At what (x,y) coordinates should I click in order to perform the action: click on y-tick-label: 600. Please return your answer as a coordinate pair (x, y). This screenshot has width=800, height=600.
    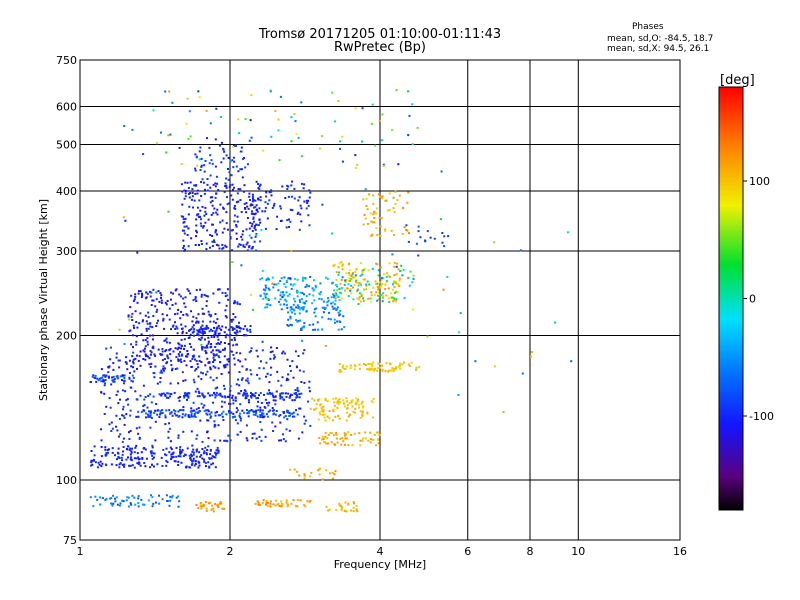
    Looking at the image, I should click on (66, 107).